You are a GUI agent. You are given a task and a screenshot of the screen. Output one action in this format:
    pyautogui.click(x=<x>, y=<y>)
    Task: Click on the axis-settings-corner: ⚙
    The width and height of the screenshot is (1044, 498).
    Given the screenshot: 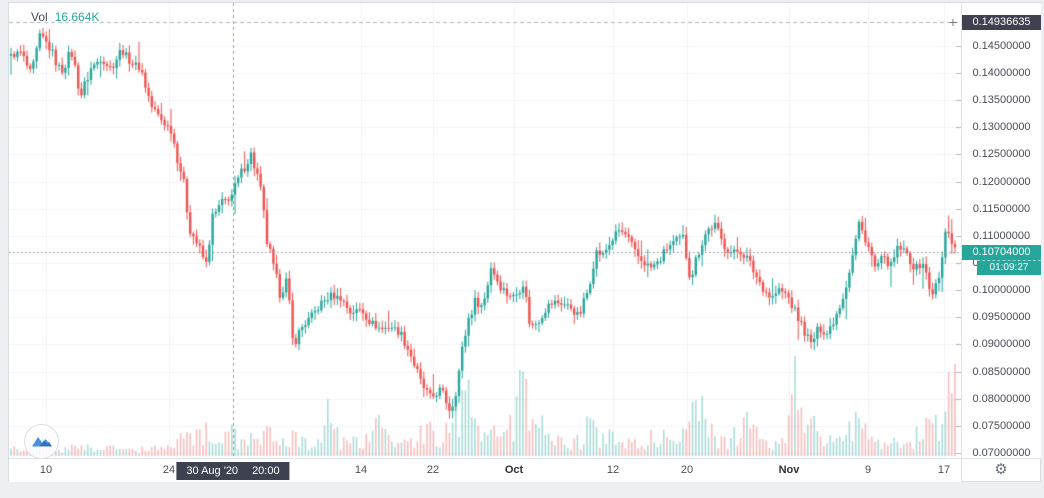 What is the action you would take?
    pyautogui.click(x=1000, y=469)
    